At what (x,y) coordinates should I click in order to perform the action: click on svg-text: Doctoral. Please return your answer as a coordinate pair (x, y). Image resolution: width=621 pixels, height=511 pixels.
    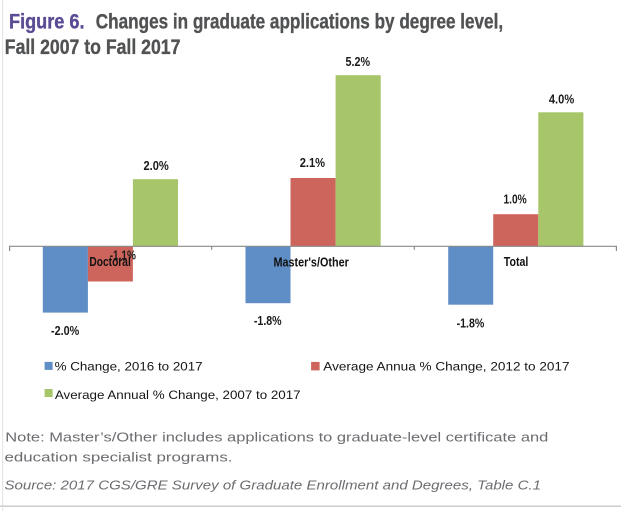
    Looking at the image, I should click on (109, 262).